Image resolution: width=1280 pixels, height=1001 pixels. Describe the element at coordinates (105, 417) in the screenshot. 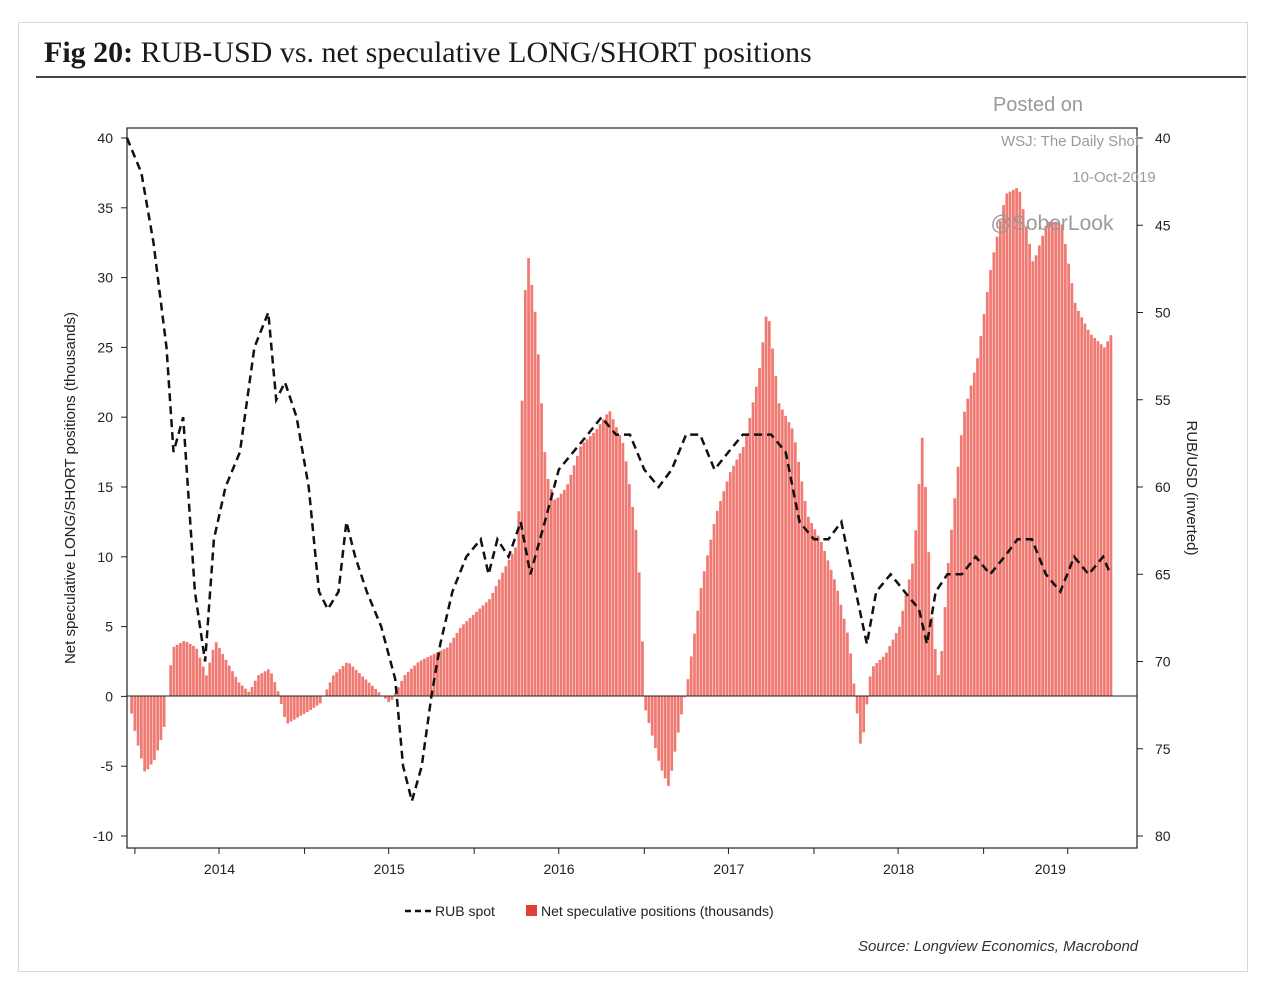

I see `left-tick-label: 20` at that location.